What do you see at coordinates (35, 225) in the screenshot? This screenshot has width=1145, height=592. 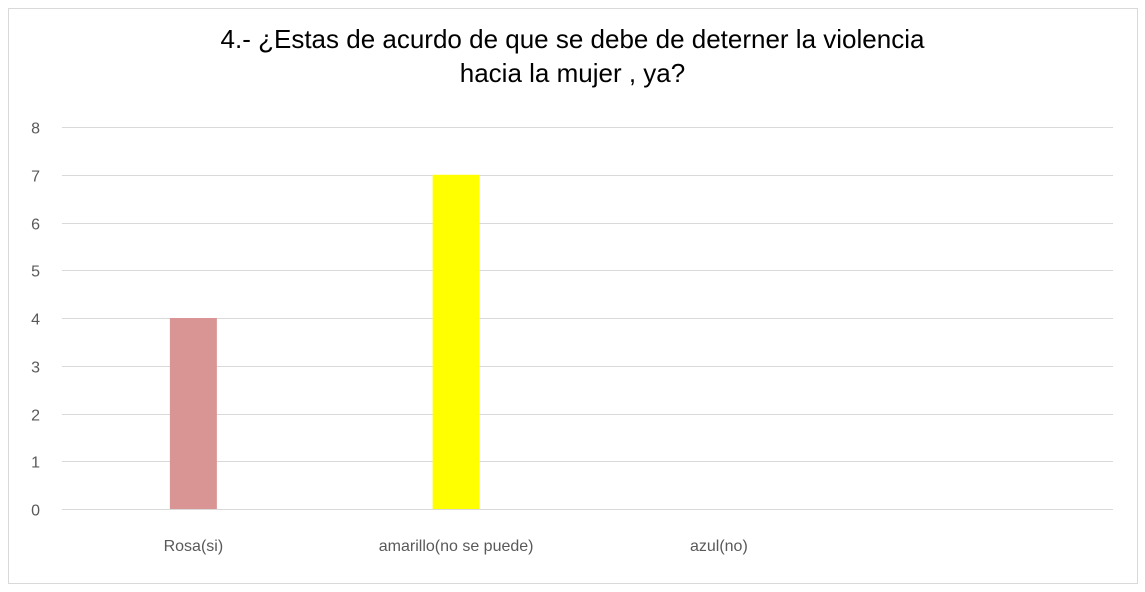 I see `y-tick-label: 6` at bounding box center [35, 225].